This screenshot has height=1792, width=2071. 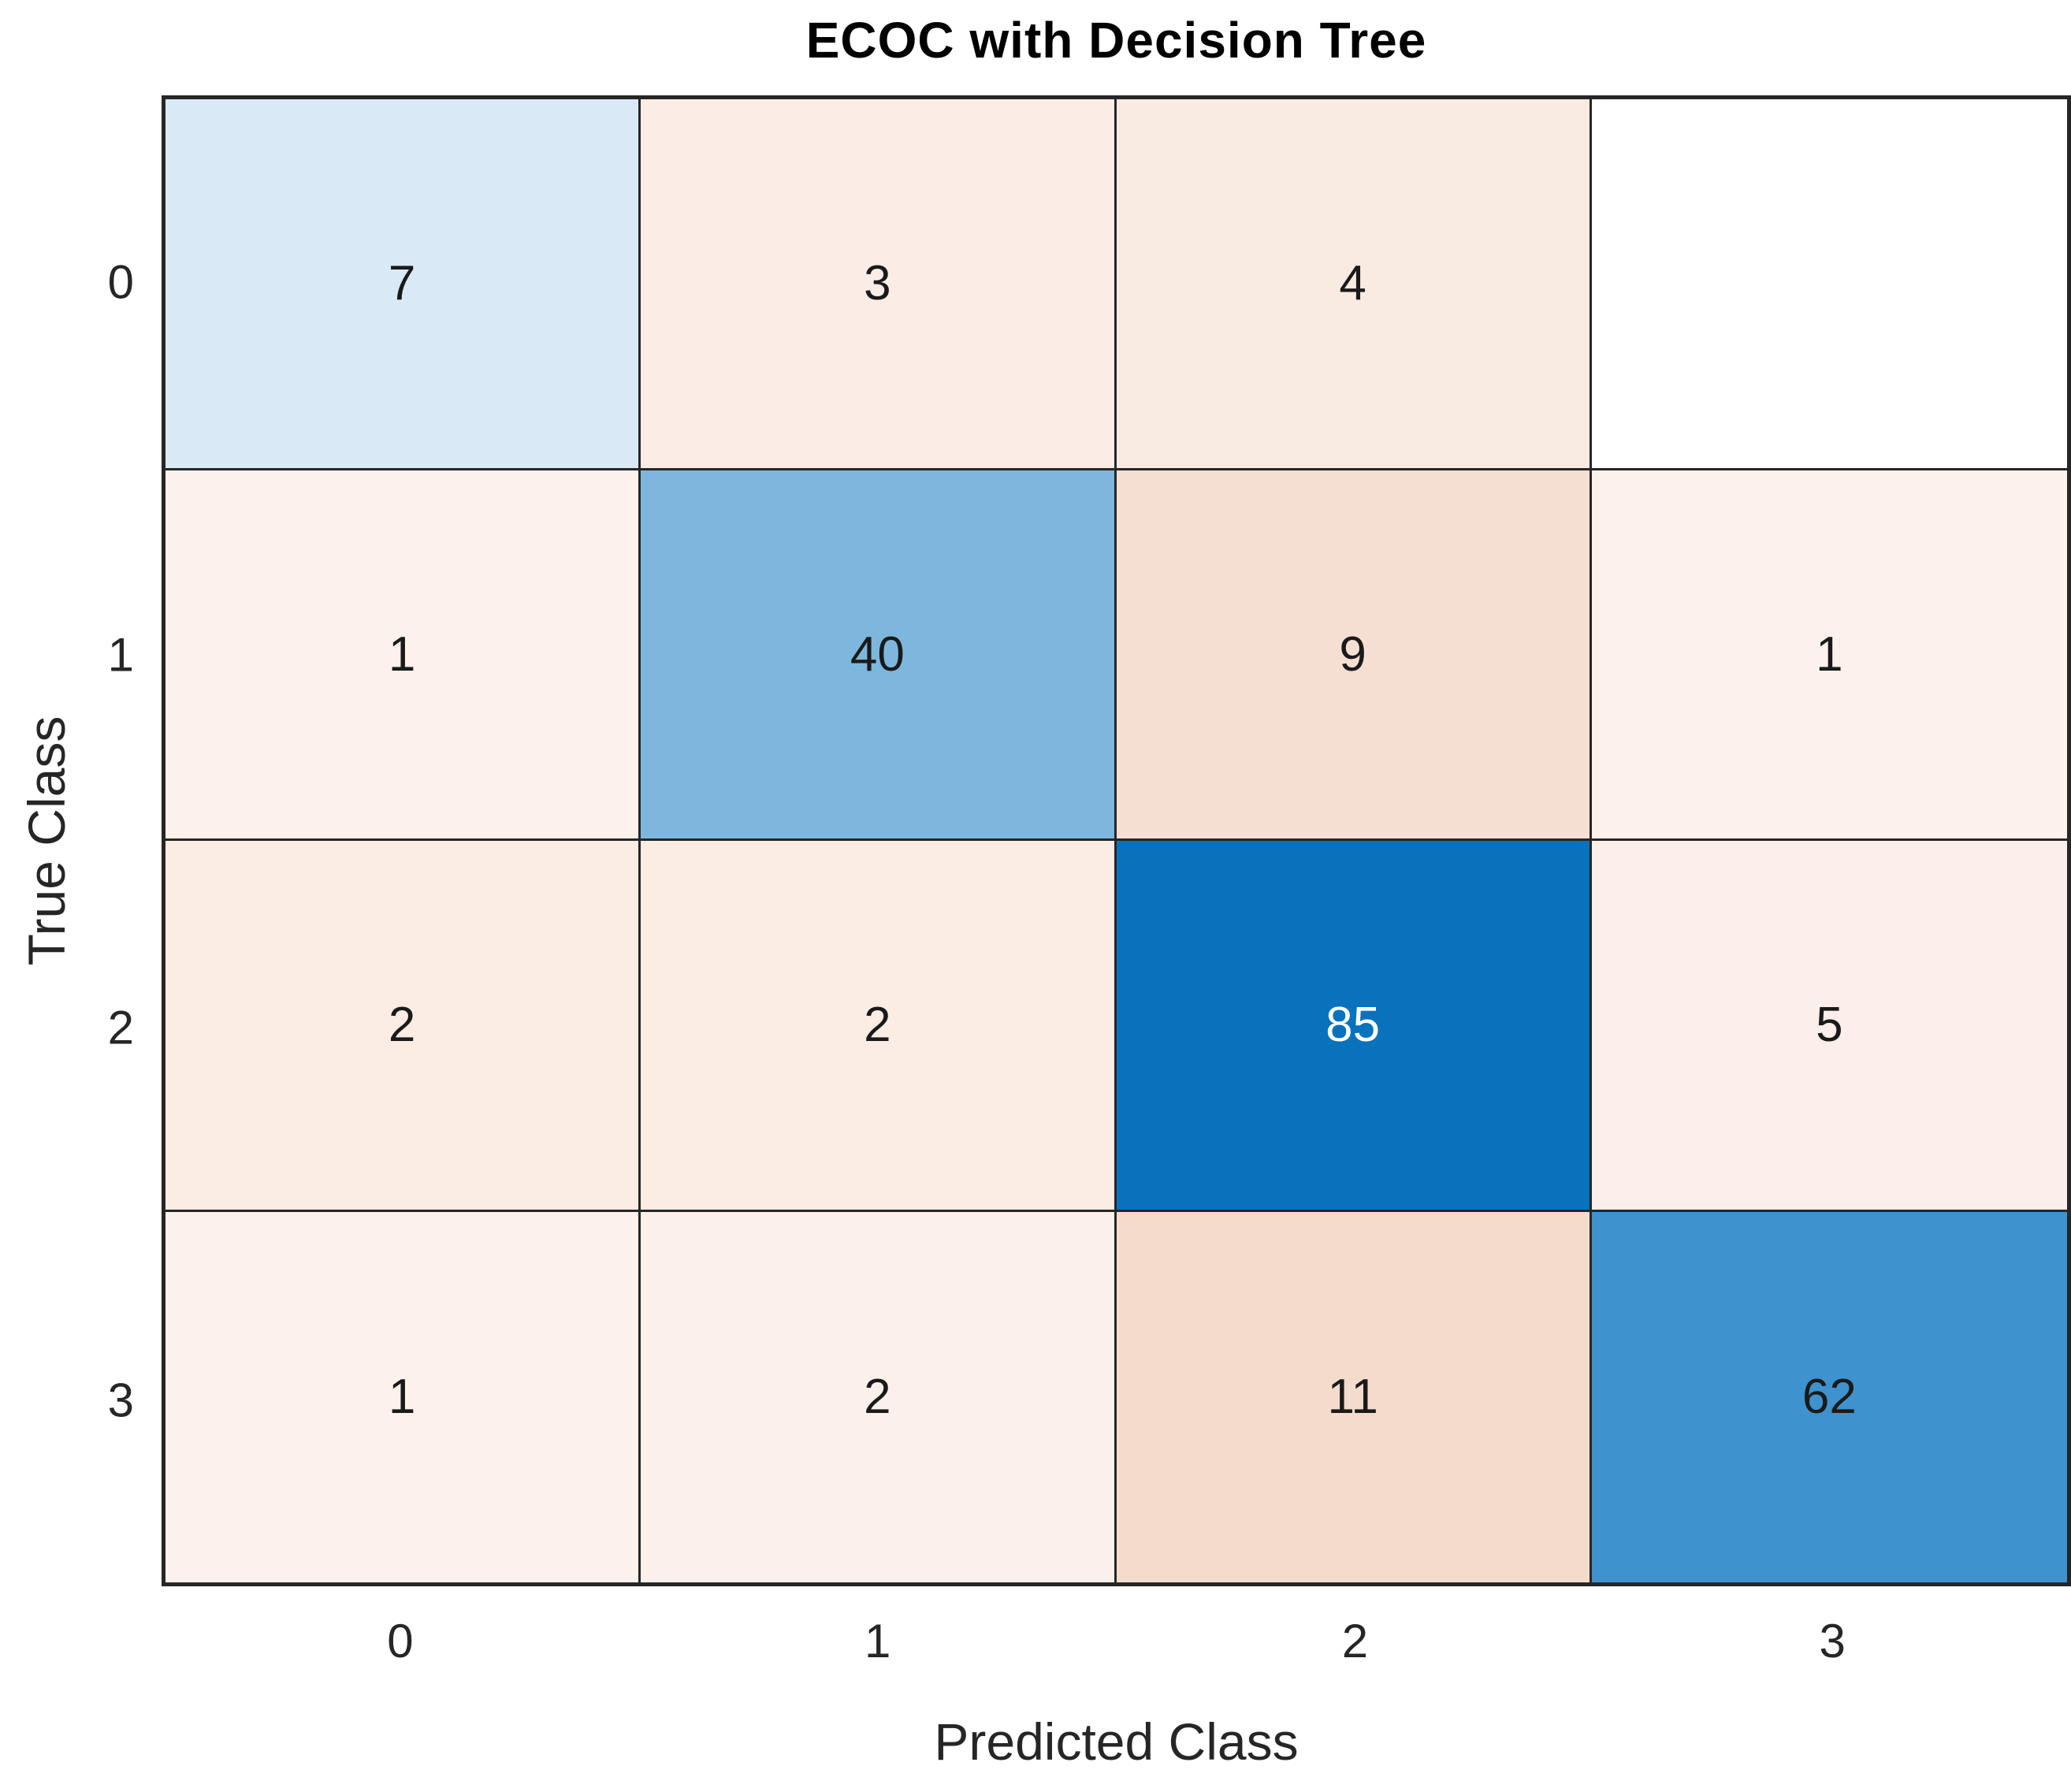 I want to click on y-tick-label-3: 3, so click(x=120, y=1400).